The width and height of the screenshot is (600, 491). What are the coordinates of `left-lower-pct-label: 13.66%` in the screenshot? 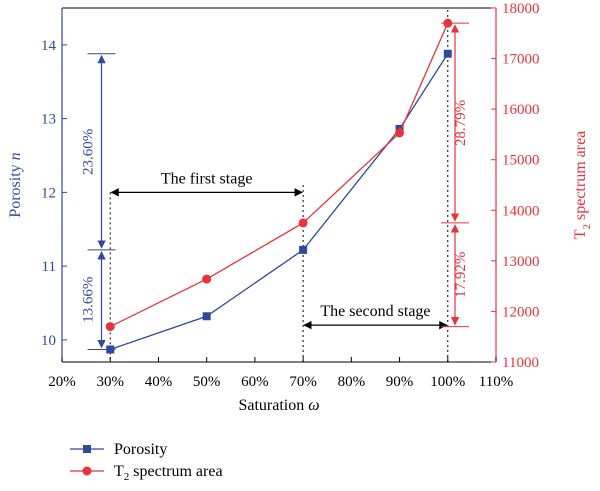 It's located at (89, 300).